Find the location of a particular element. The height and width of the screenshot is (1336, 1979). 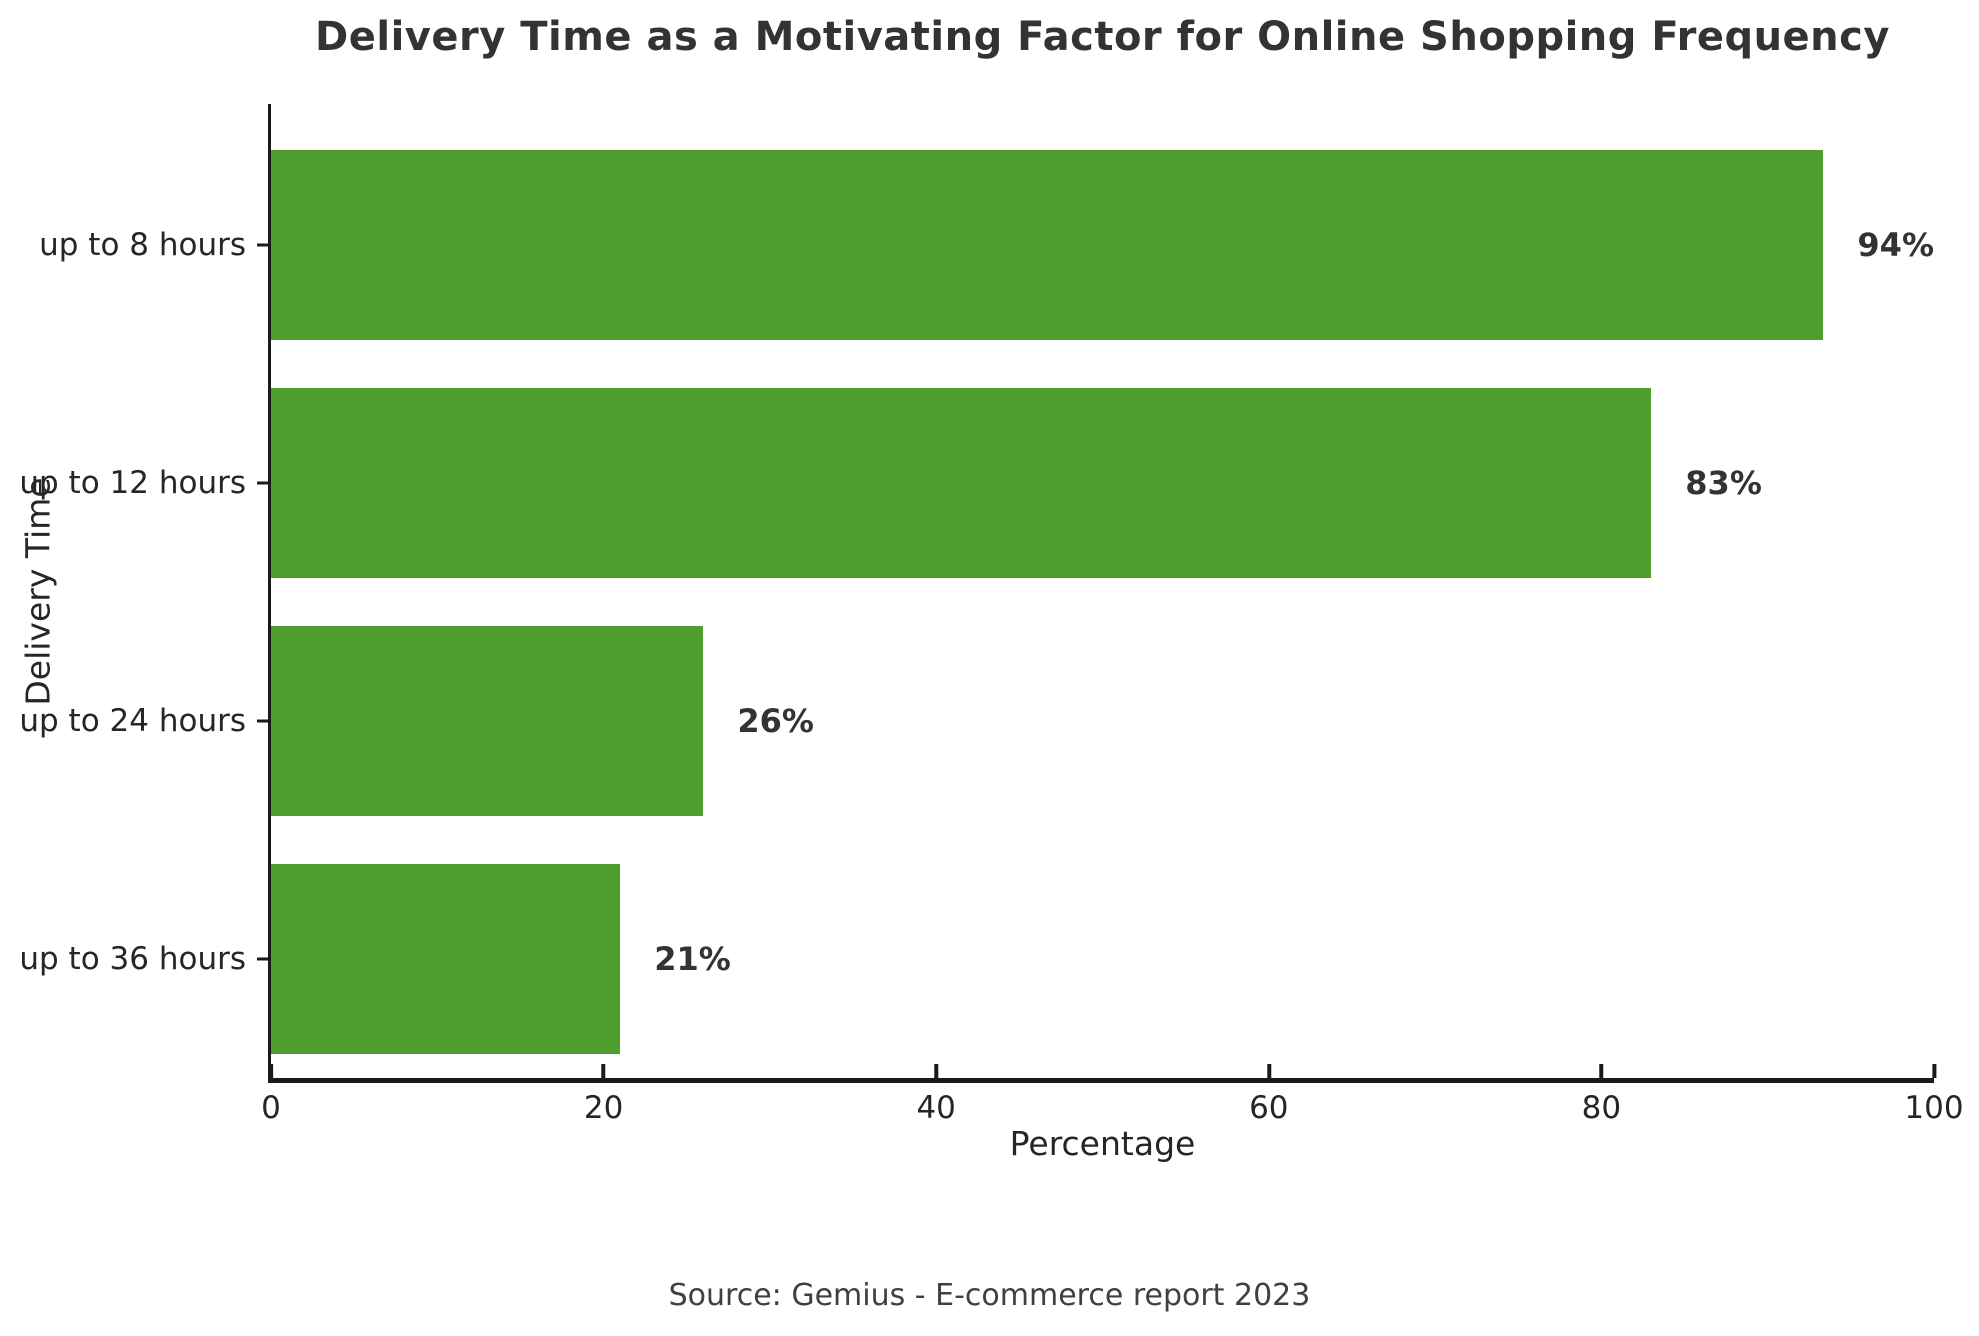

x-tick-label: 100 is located at coordinates (1934, 1108).